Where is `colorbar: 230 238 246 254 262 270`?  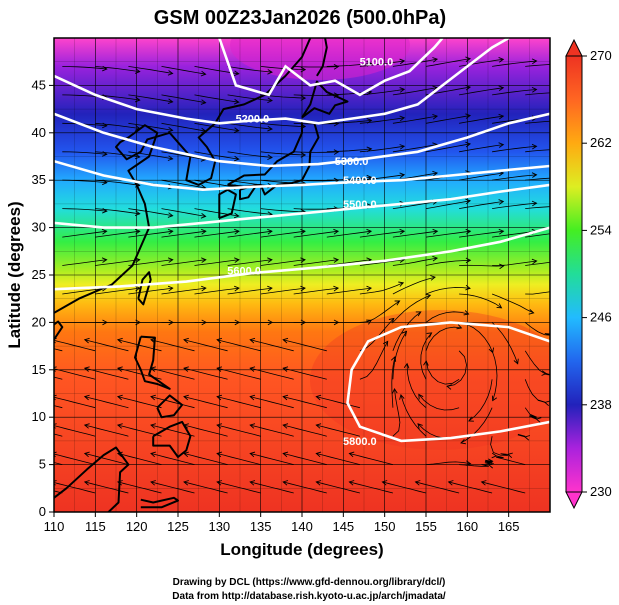
colorbar: 230 238 246 254 262 270 is located at coordinates (588, 274).